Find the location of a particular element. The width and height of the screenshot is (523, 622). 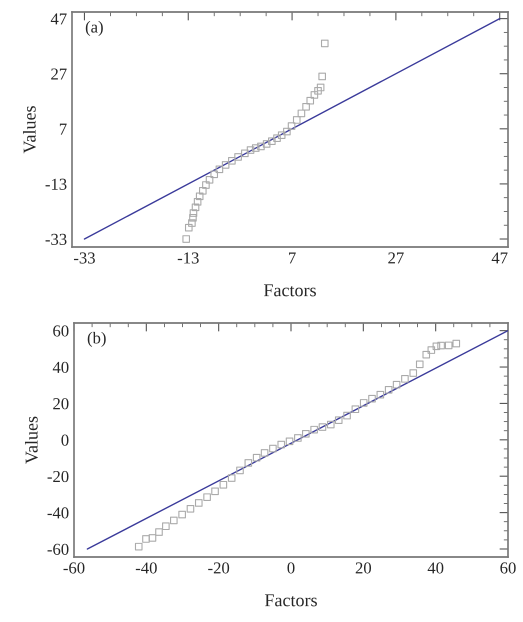

x-tick-label: 7 is located at coordinates (292, 258).